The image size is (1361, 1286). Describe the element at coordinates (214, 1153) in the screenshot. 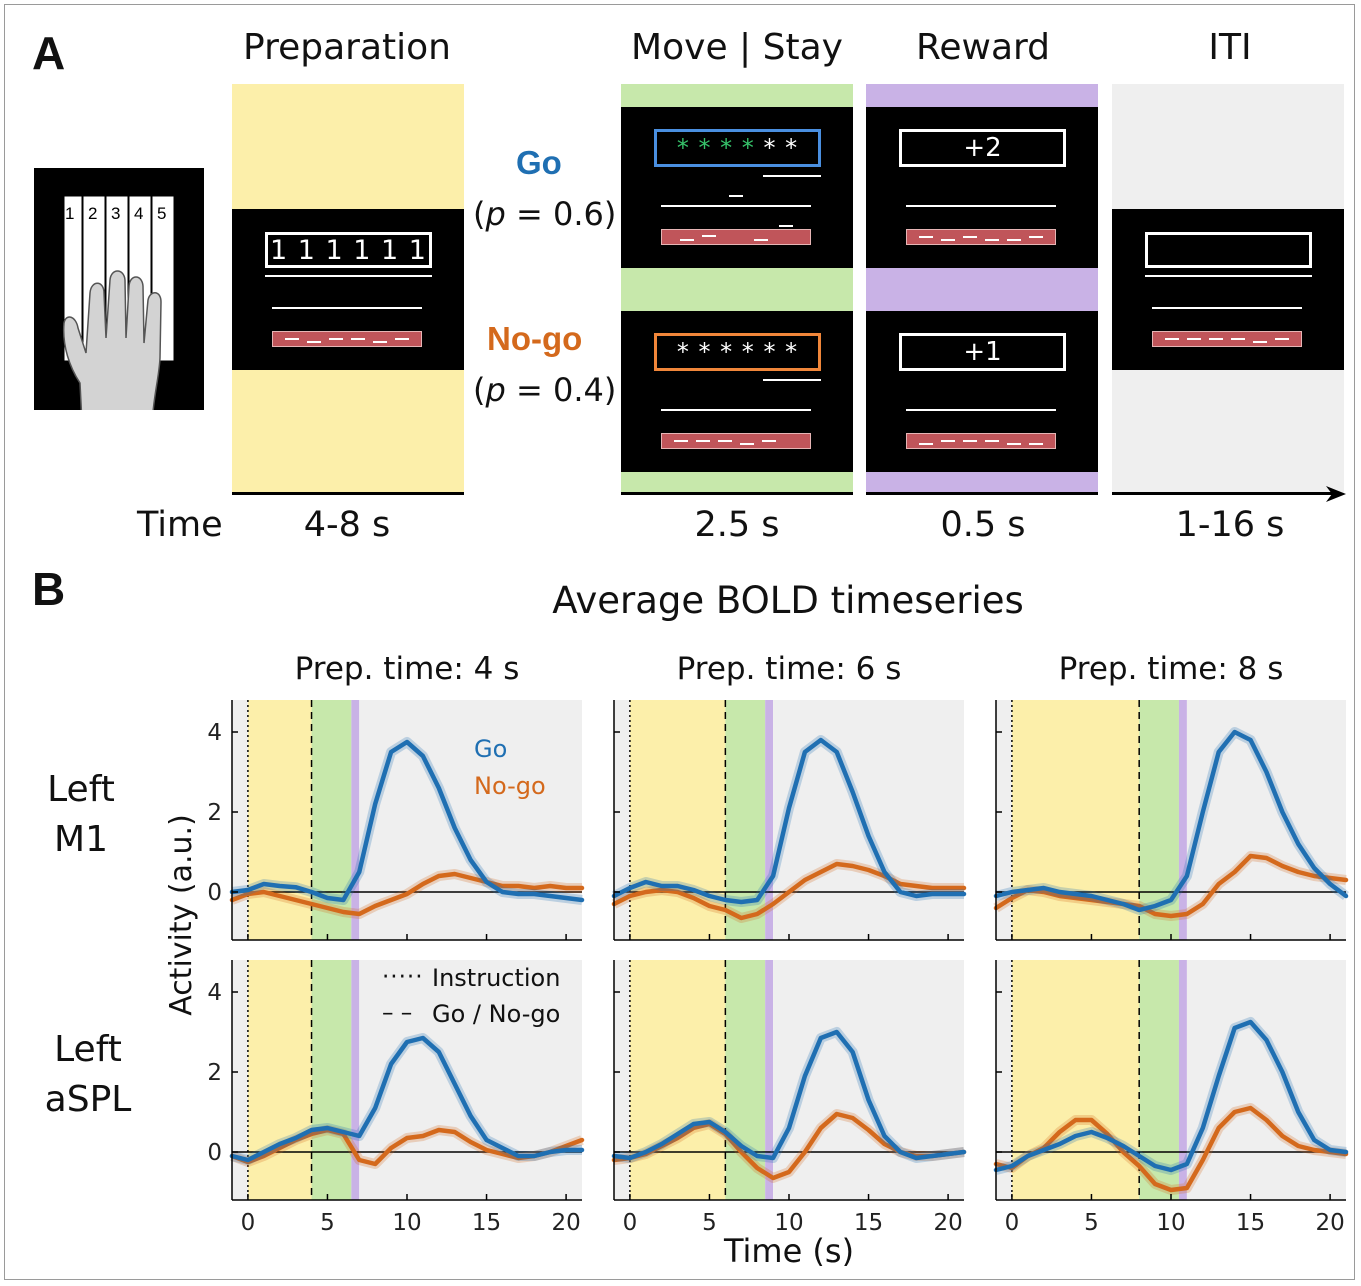

I see `y-tick-label: 0` at that location.